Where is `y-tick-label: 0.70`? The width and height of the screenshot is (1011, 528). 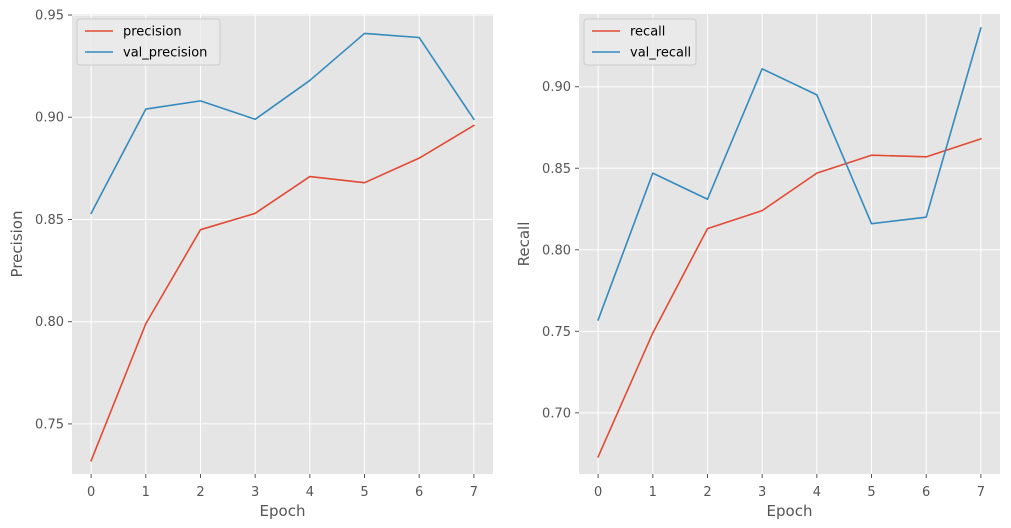
y-tick-label: 0.70 is located at coordinates (556, 413).